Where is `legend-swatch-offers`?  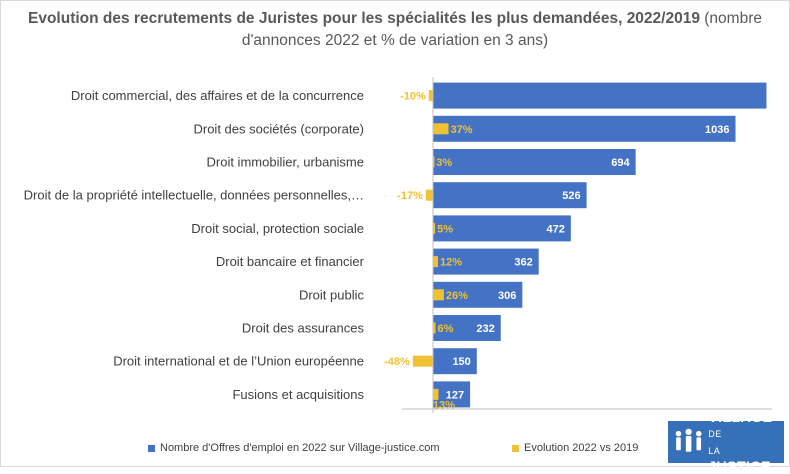
legend-swatch-offers is located at coordinates (151, 448).